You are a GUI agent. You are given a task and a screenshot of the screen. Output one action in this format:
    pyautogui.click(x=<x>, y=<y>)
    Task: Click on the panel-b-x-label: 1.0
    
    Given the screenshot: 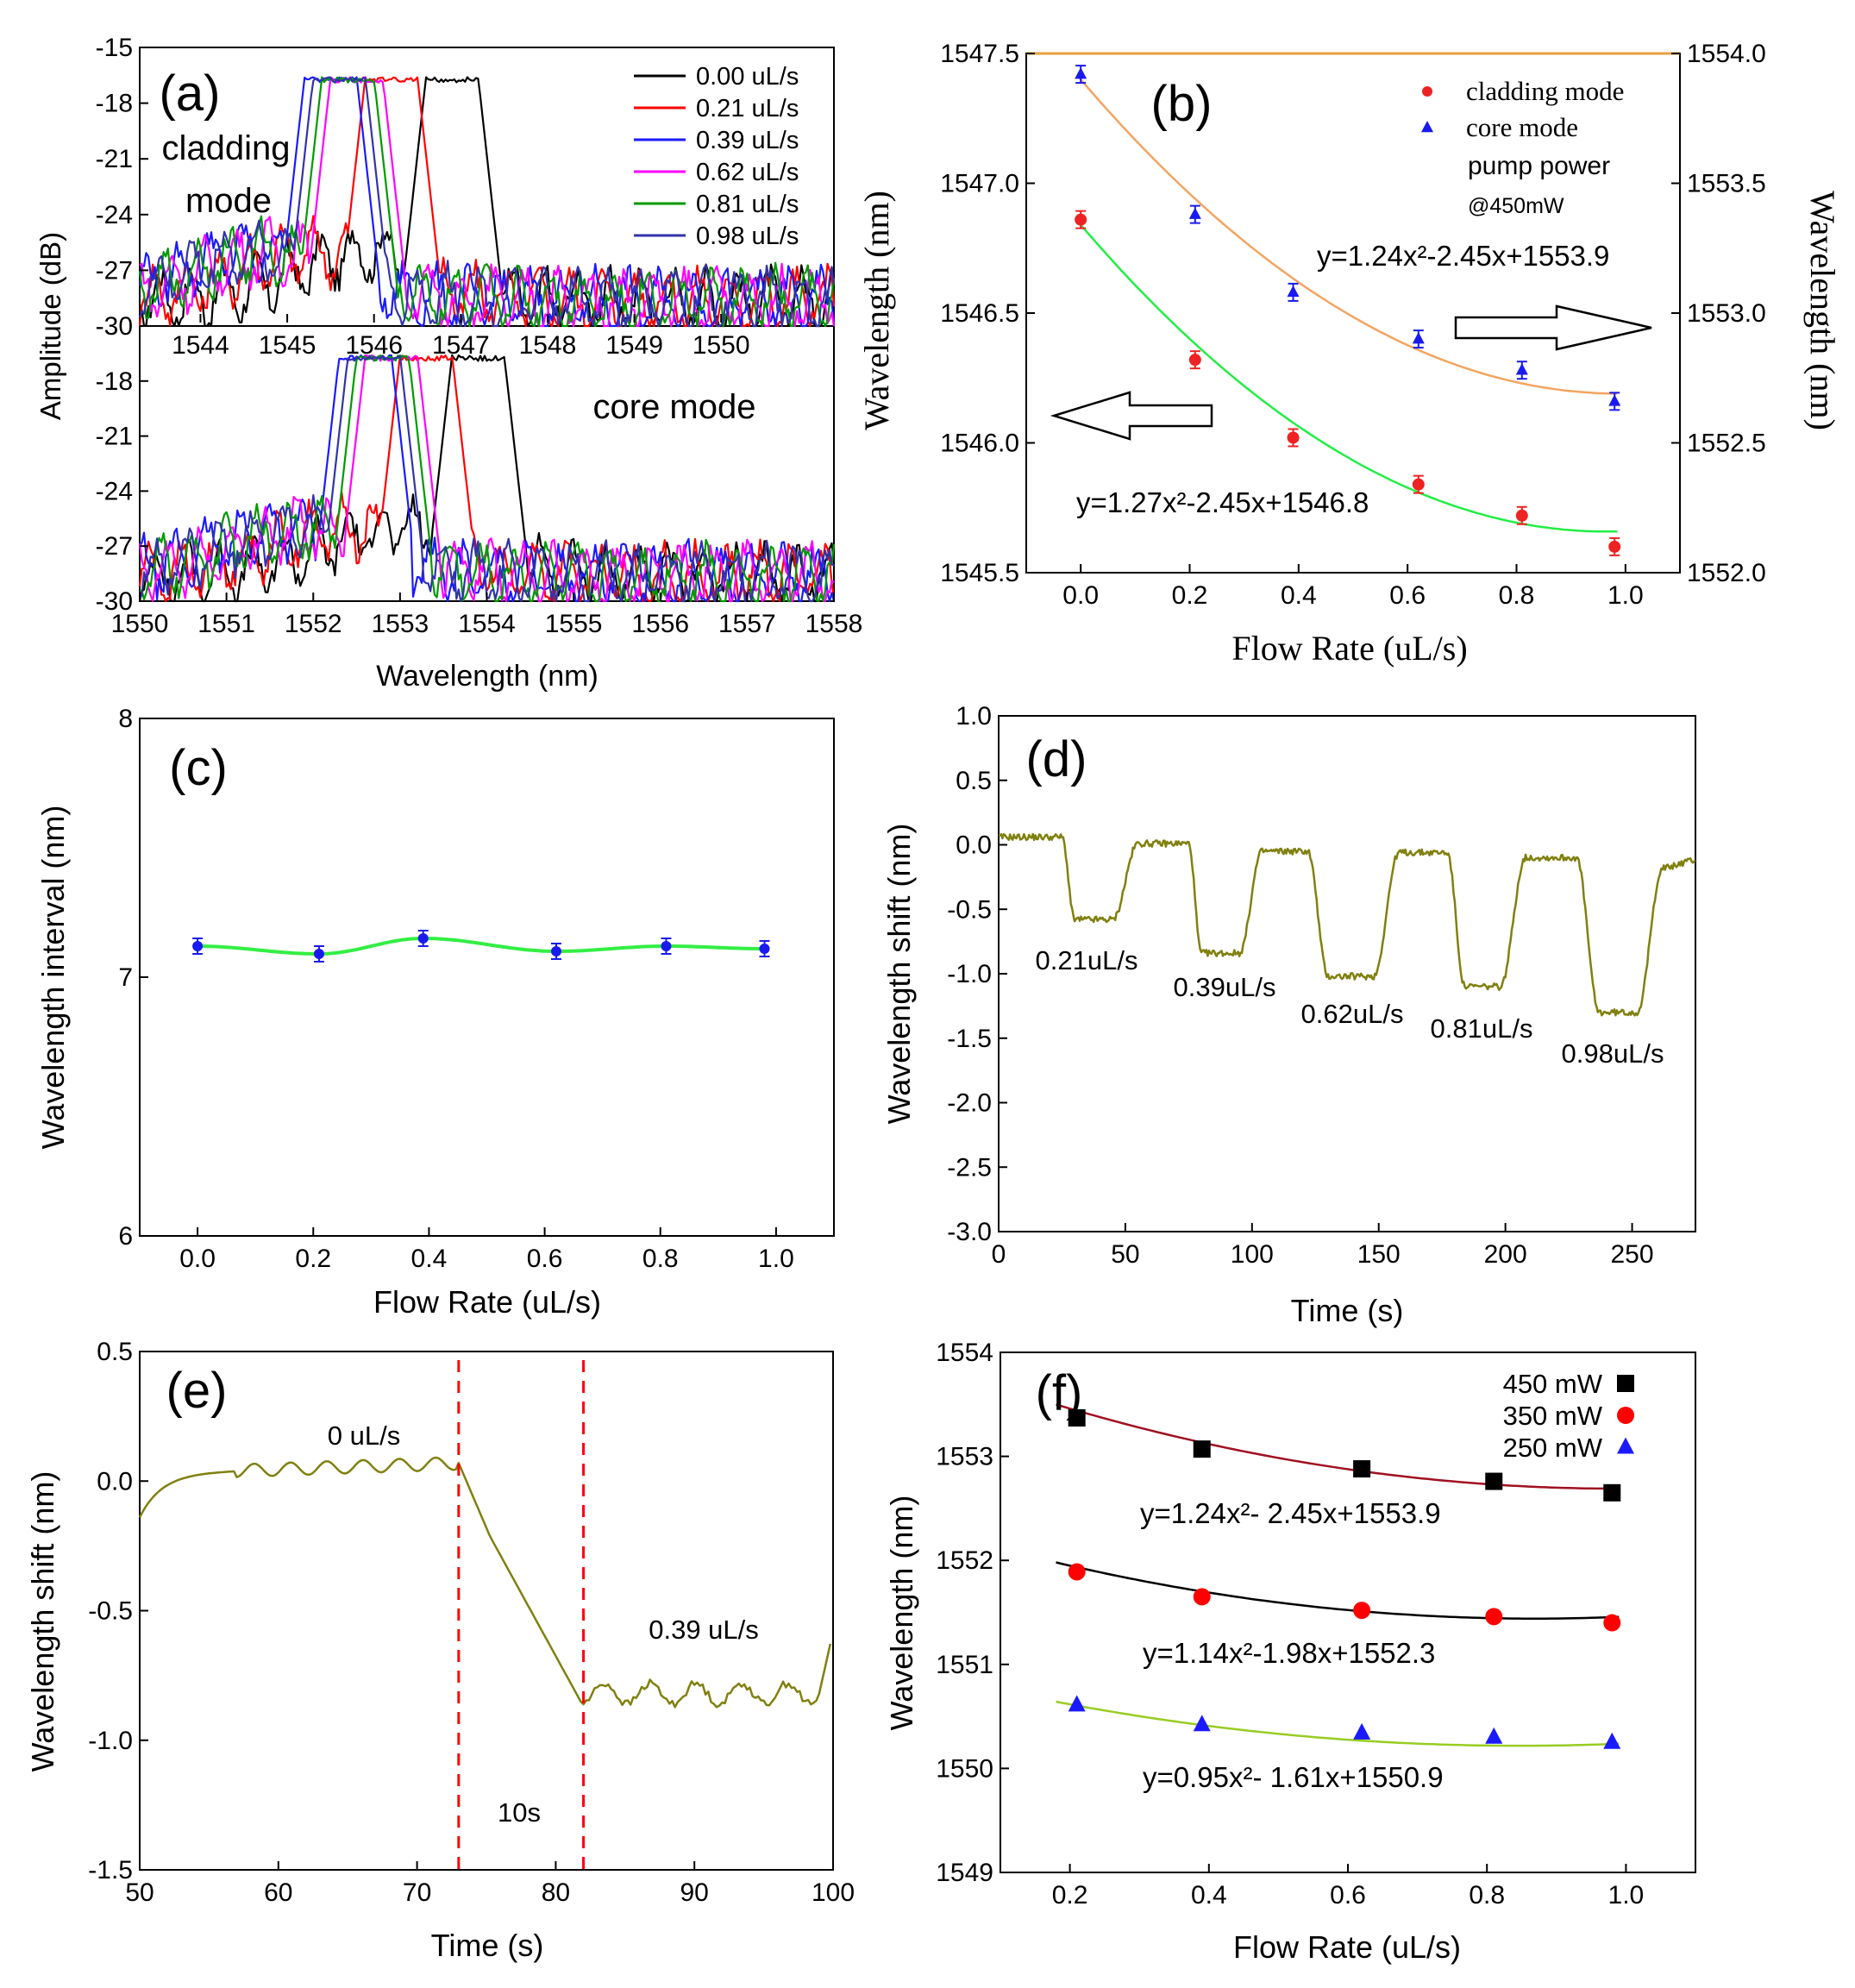 What is the action you would take?
    pyautogui.click(x=1625, y=595)
    